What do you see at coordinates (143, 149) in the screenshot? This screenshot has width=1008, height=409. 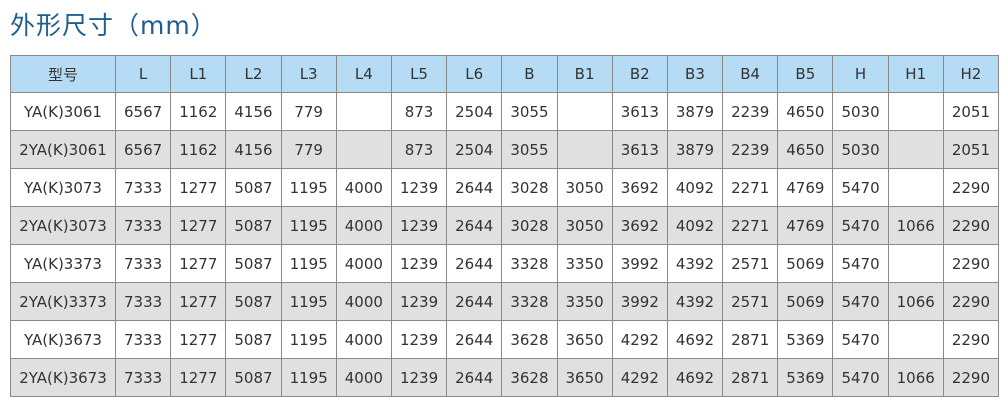 I see `value-cell: 6567` at bounding box center [143, 149].